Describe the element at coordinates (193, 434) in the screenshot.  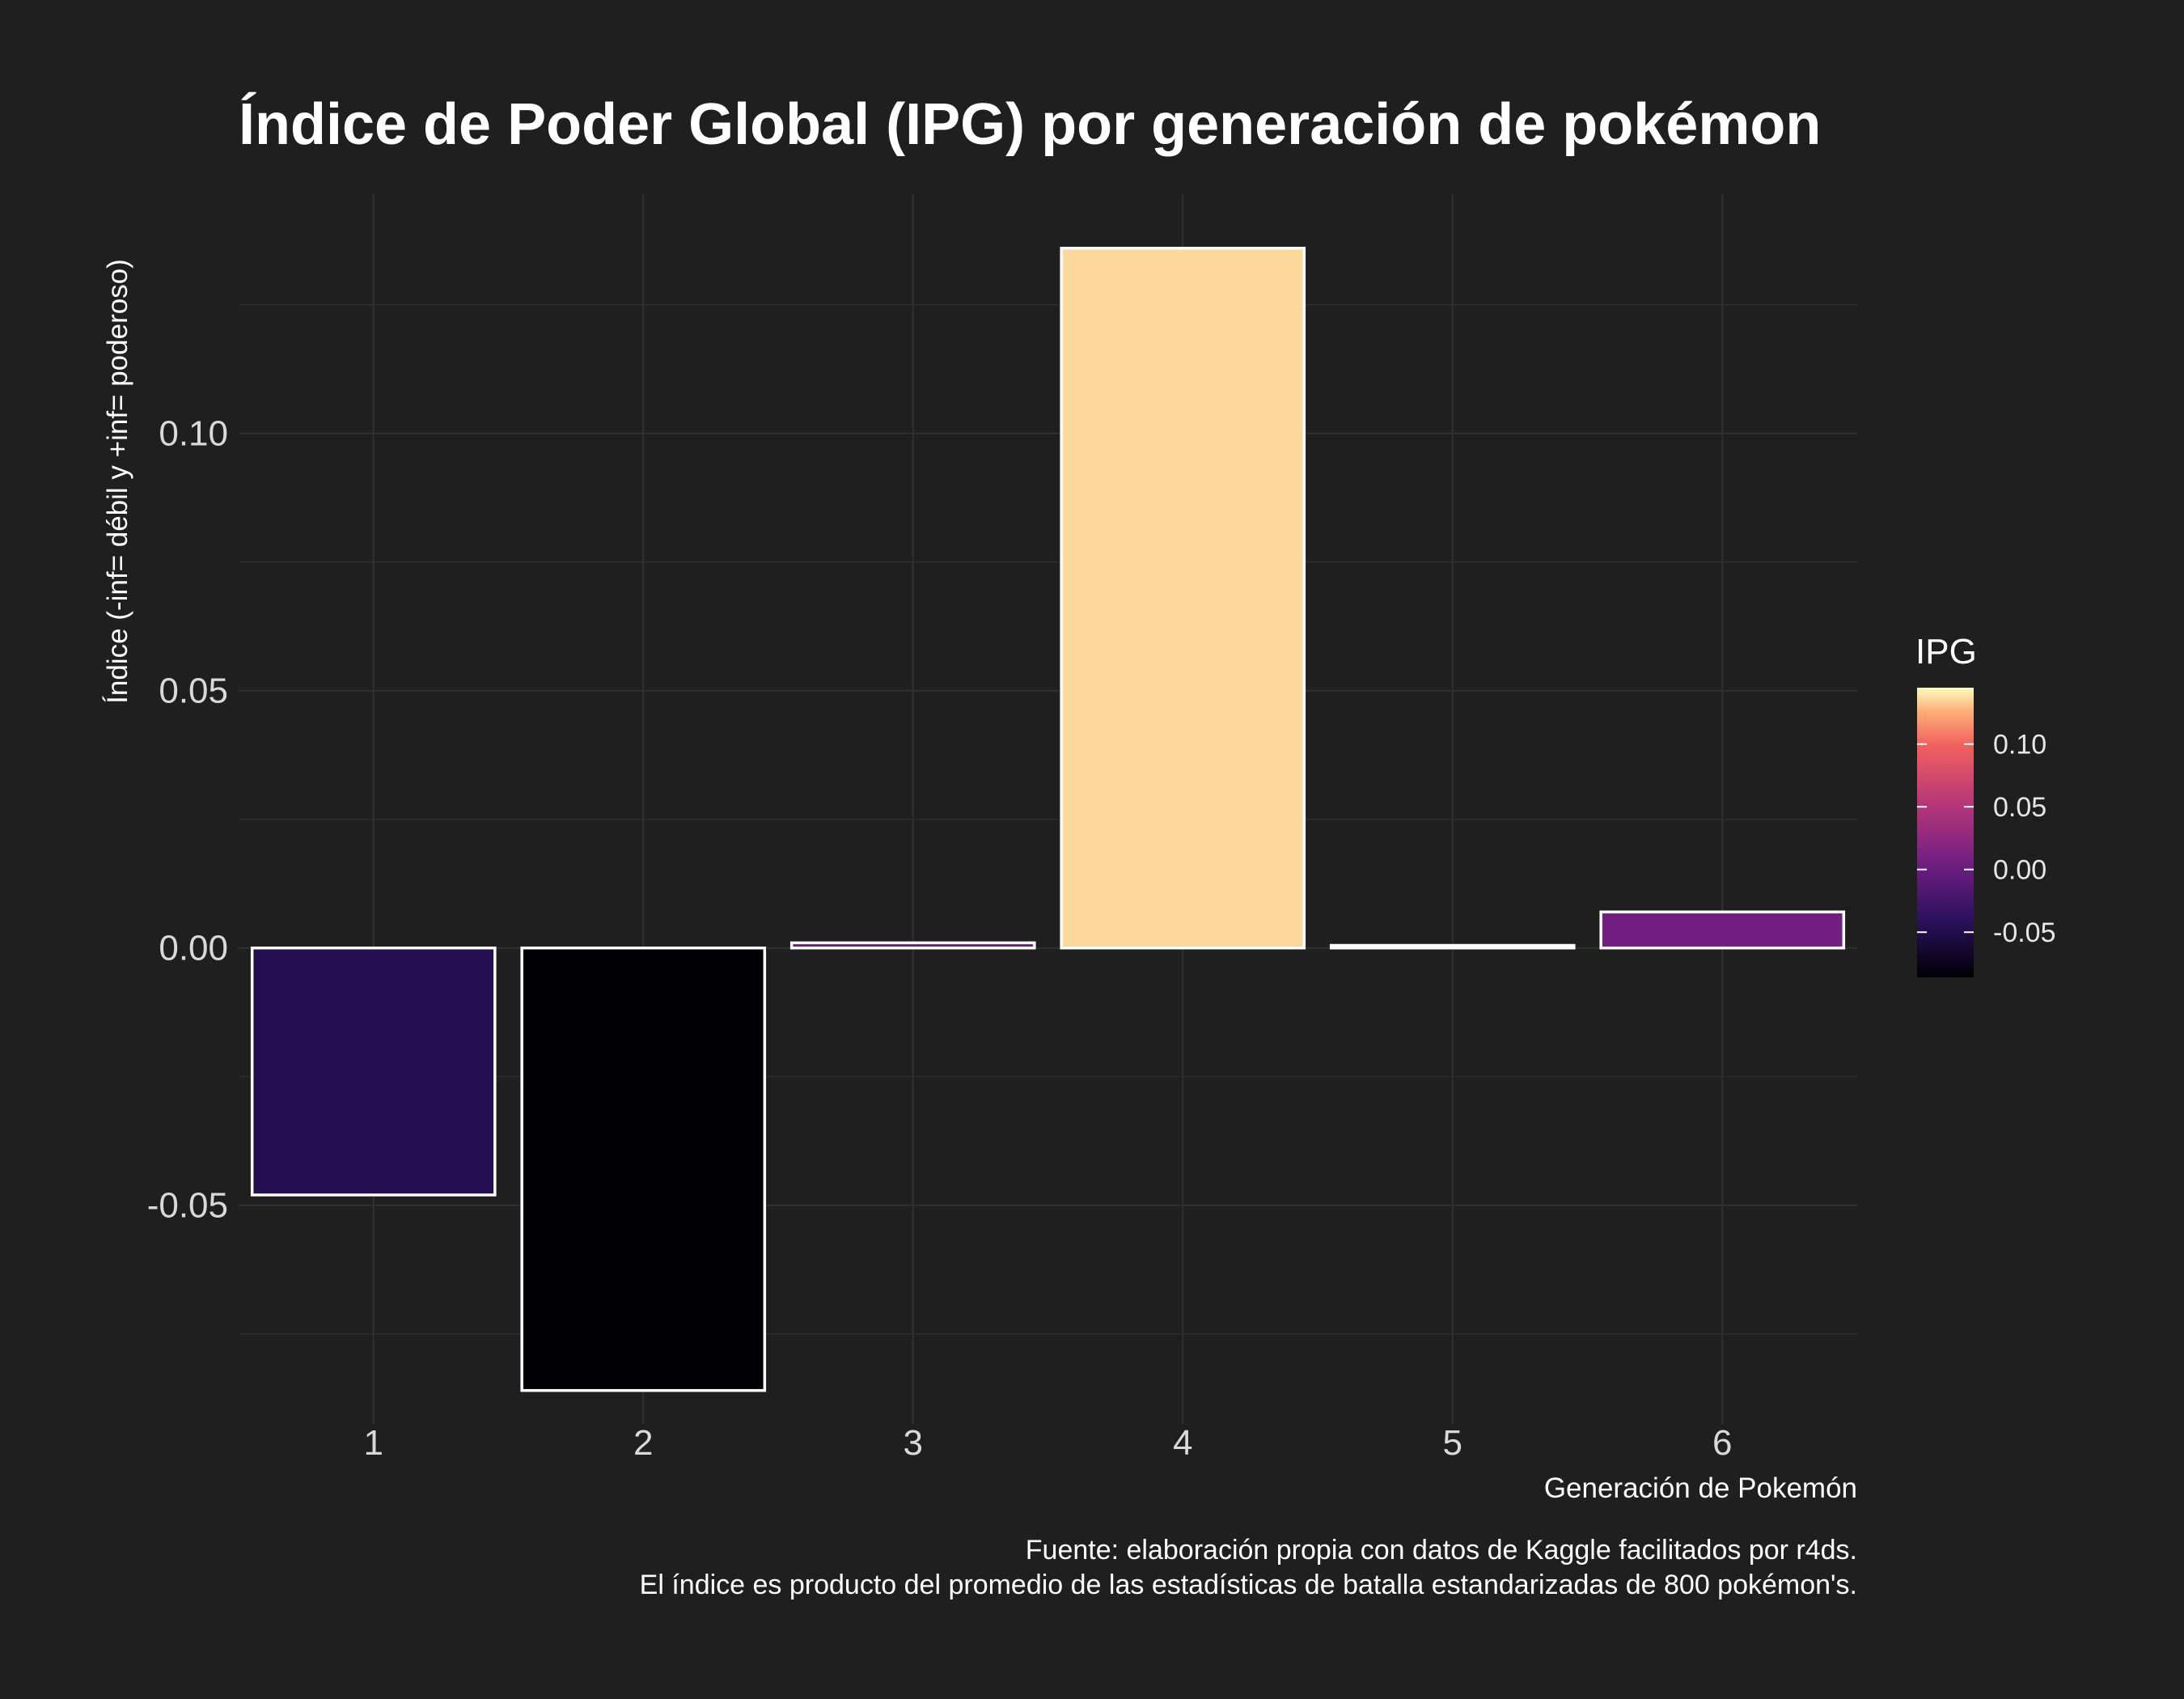
I see `y-tick-label: 0.10` at that location.